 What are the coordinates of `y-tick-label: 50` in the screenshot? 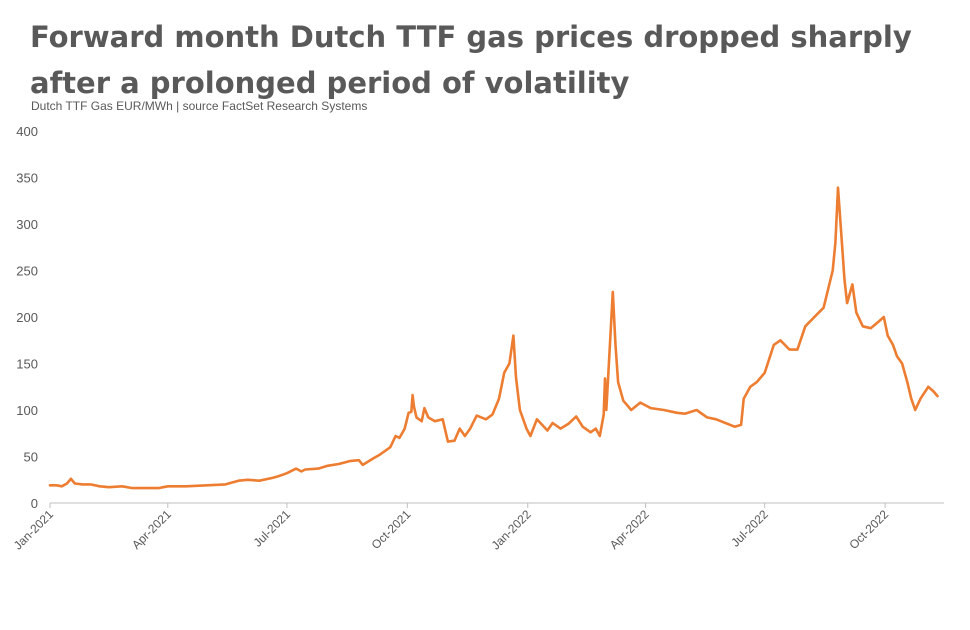 It's located at (31, 457).